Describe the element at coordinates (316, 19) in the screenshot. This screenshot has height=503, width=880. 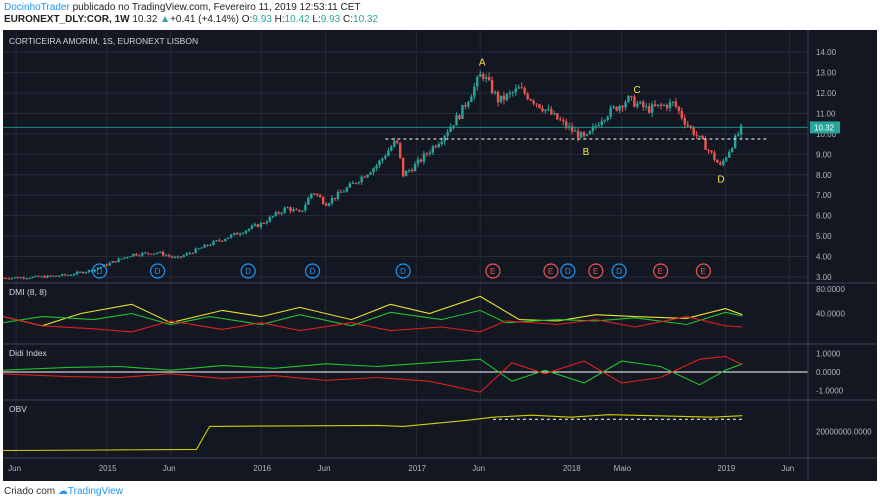
I see `low-label: L:` at that location.